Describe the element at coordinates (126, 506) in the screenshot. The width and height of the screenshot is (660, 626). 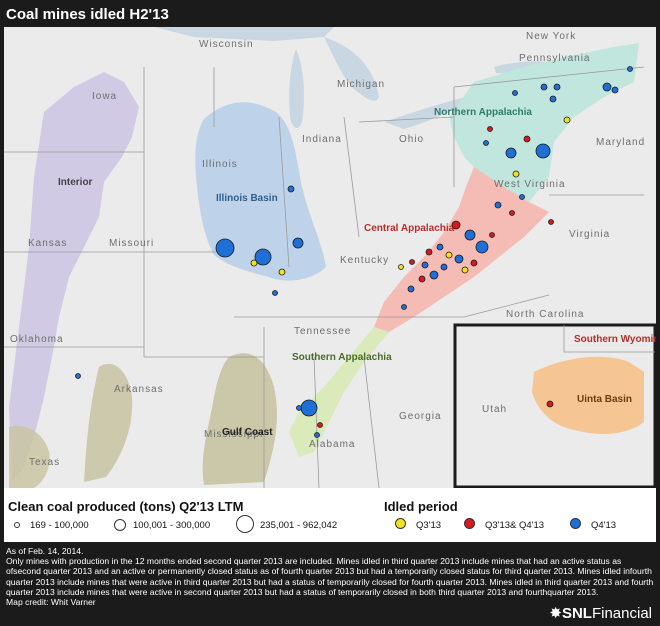
I see `size-legend-title: Clean coal produced (tons) Q2'13 LTM` at that location.